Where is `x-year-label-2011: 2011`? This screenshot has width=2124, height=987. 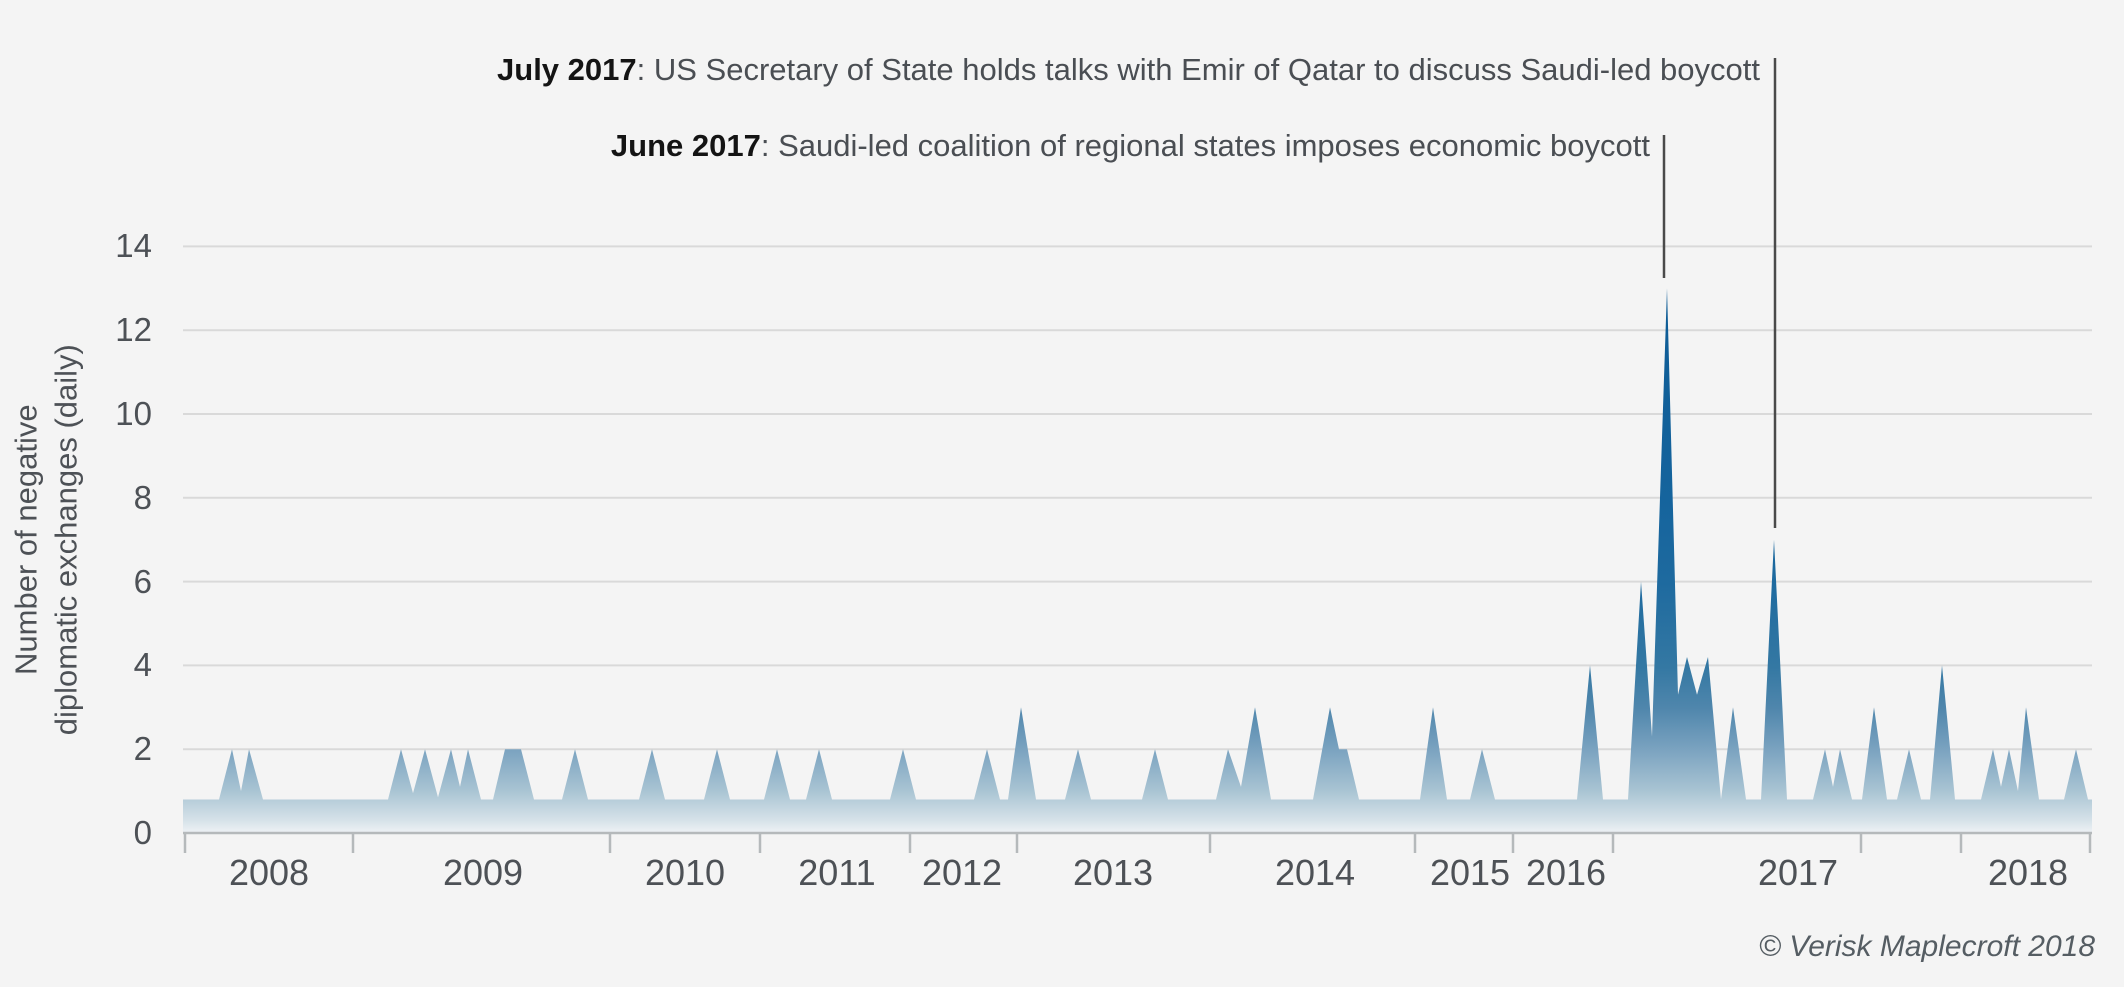 x-year-label-2011: 2011 is located at coordinates (837, 872).